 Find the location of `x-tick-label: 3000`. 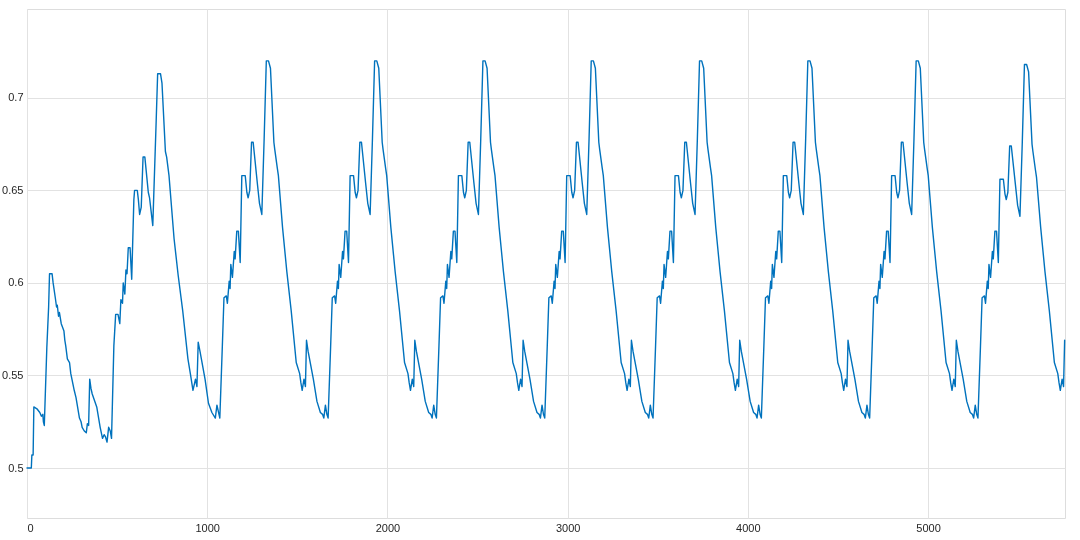

x-tick-label: 3000 is located at coordinates (568, 527).